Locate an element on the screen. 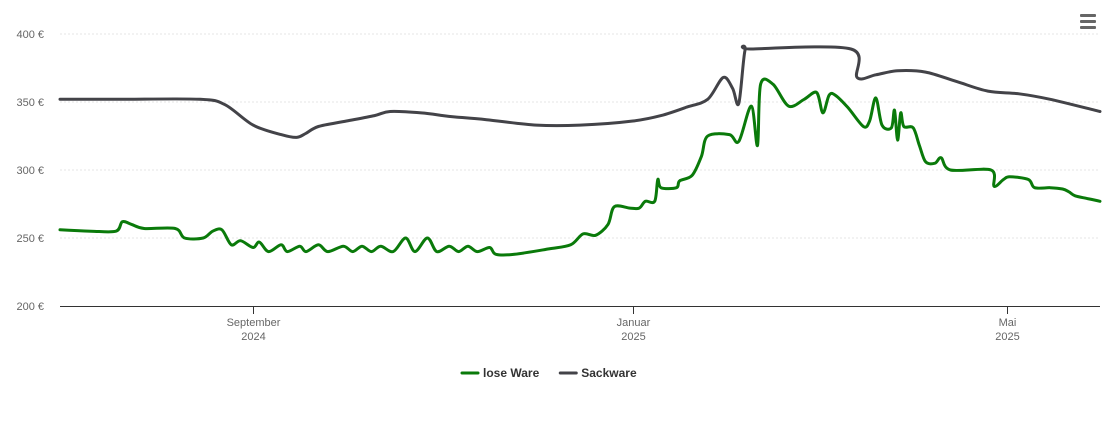 The height and width of the screenshot is (423, 1110). hamburger-menu-icon is located at coordinates (1088, 22).